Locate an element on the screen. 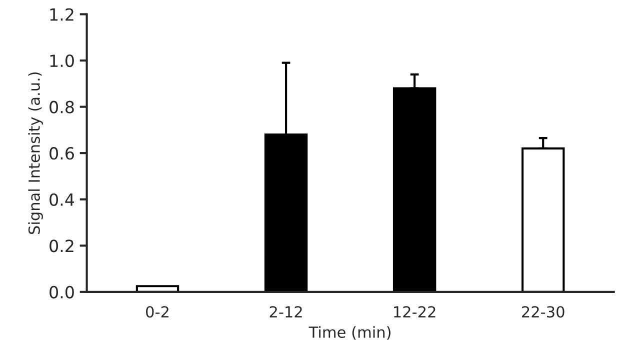 The image size is (620, 356). y-tick-label: 0.8 is located at coordinates (62, 107).